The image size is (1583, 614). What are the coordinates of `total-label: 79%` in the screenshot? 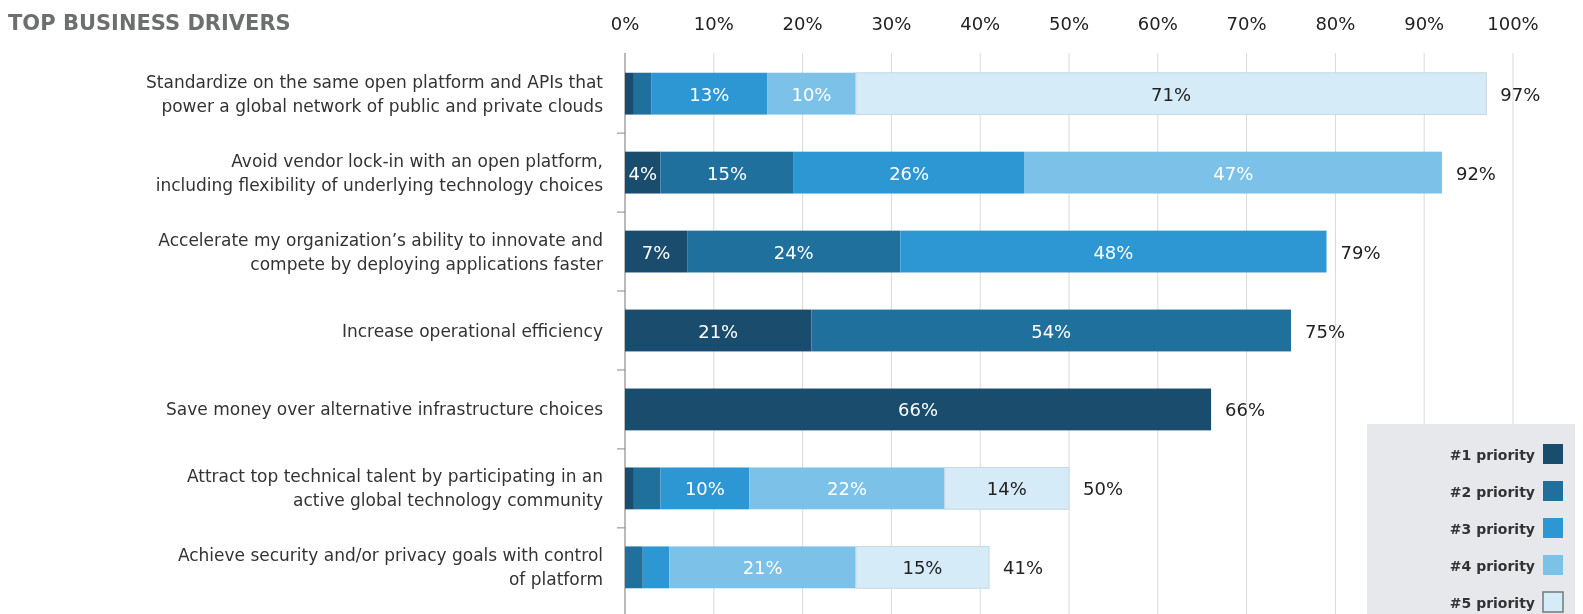 It's located at (1360, 252).